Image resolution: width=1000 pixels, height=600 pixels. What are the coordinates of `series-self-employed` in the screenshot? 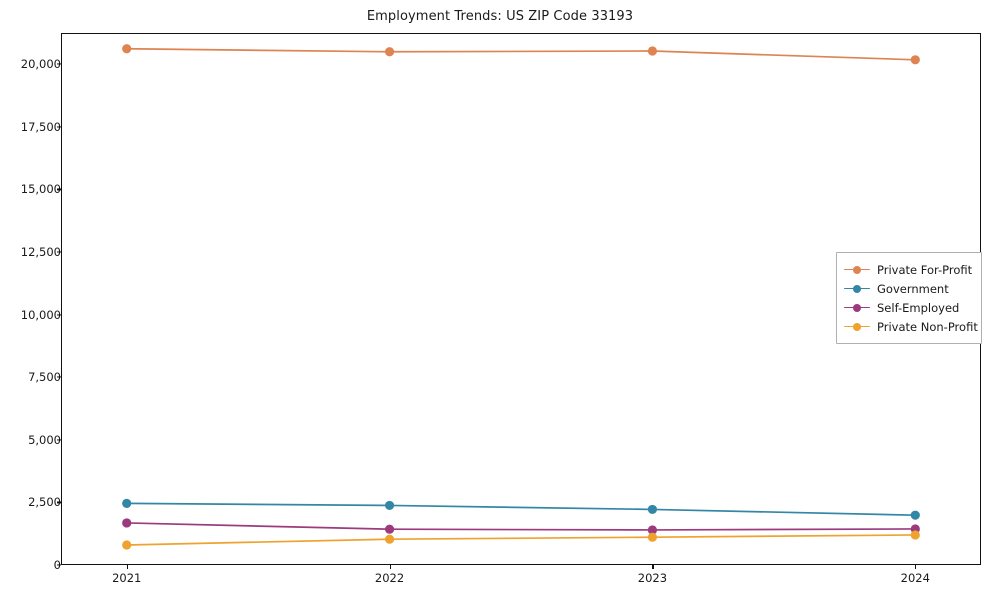 It's located at (521, 526).